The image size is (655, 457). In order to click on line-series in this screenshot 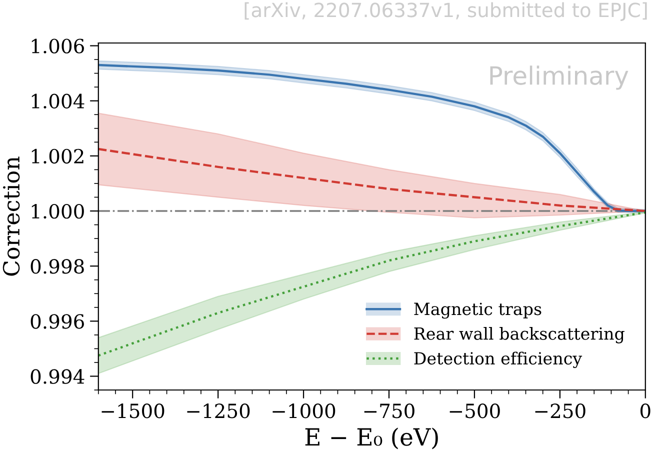, I will do `click(372, 180)`.